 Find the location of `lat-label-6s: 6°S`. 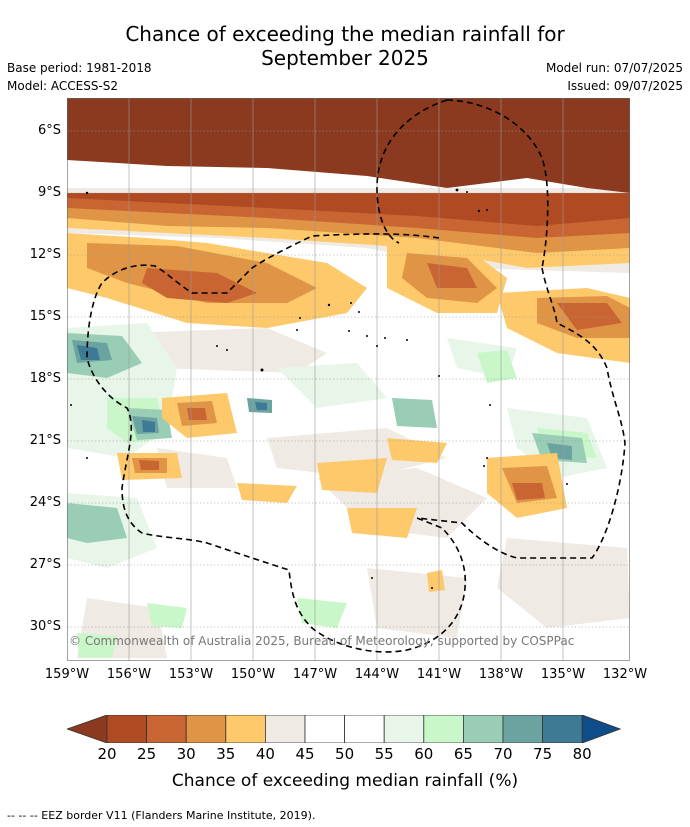

lat-label-6s: 6°S is located at coordinates (49, 130).